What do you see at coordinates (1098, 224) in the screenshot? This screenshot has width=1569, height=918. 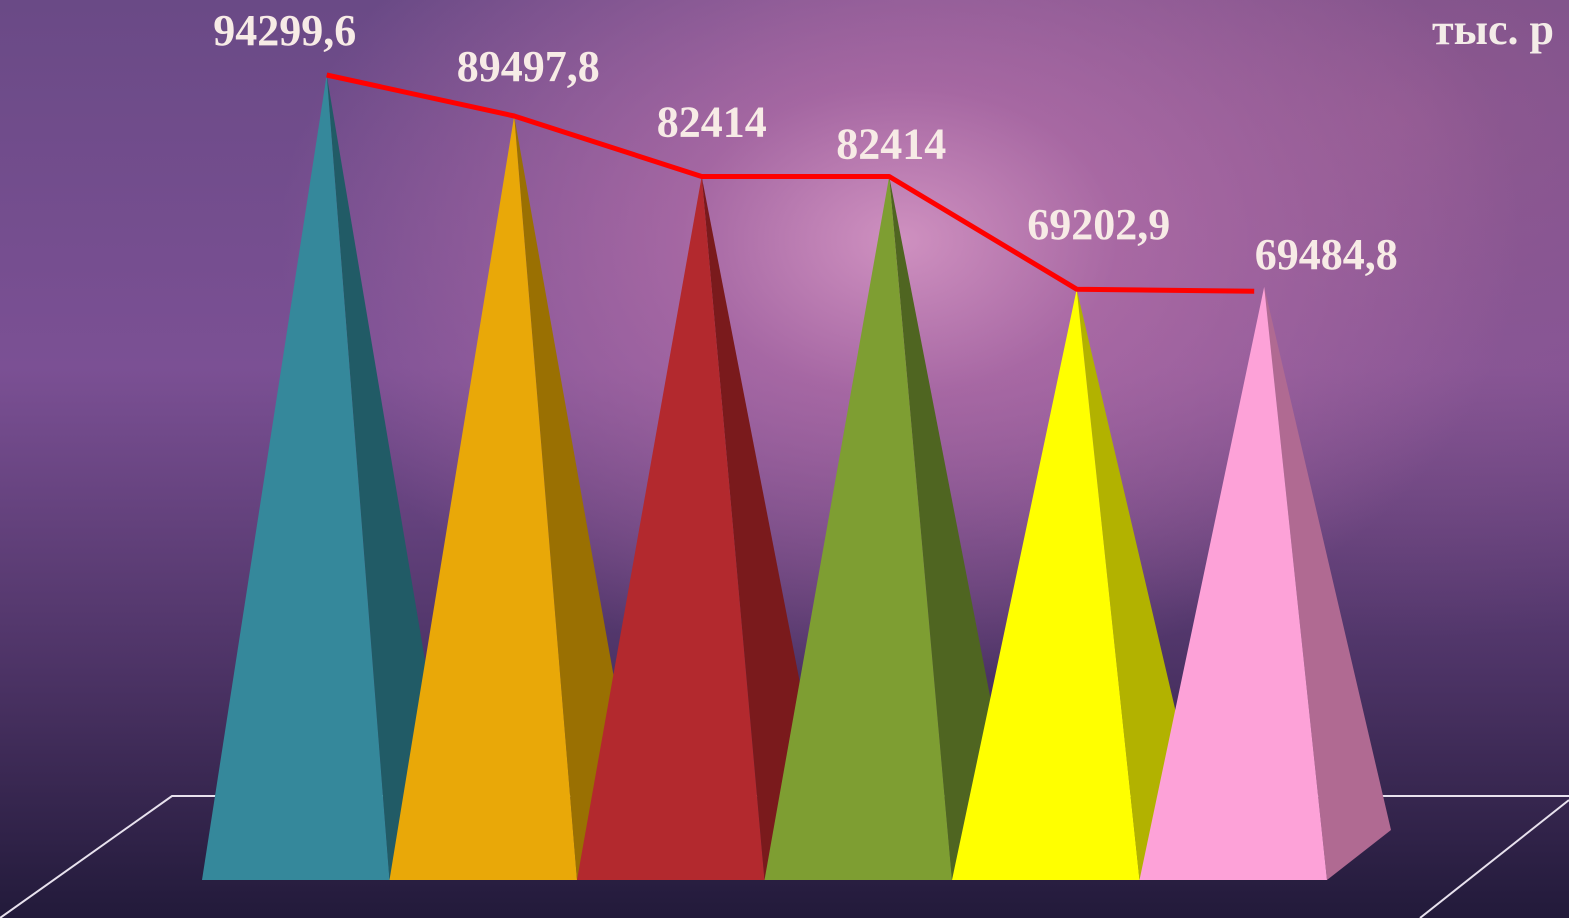 I see `value-label-5: 69202,9` at bounding box center [1098, 224].